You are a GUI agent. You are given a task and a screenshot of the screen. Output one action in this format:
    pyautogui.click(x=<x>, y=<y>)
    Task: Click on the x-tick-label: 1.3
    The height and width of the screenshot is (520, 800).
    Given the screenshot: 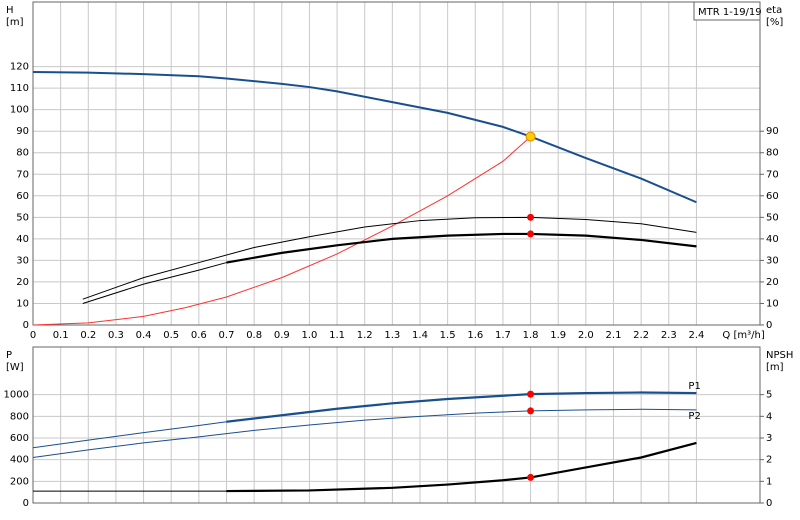 What is the action you would take?
    pyautogui.click(x=392, y=335)
    